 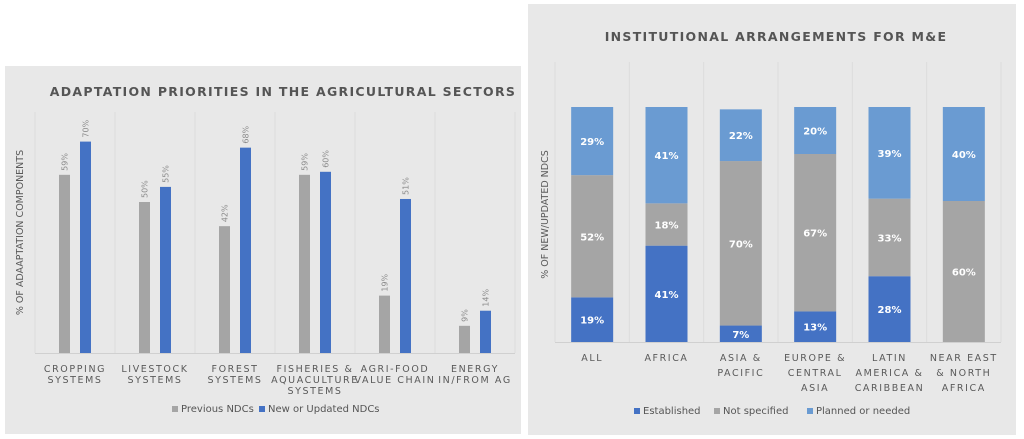 What do you see at coordinates (672, 411) in the screenshot?
I see `legend-label: Established` at bounding box center [672, 411].